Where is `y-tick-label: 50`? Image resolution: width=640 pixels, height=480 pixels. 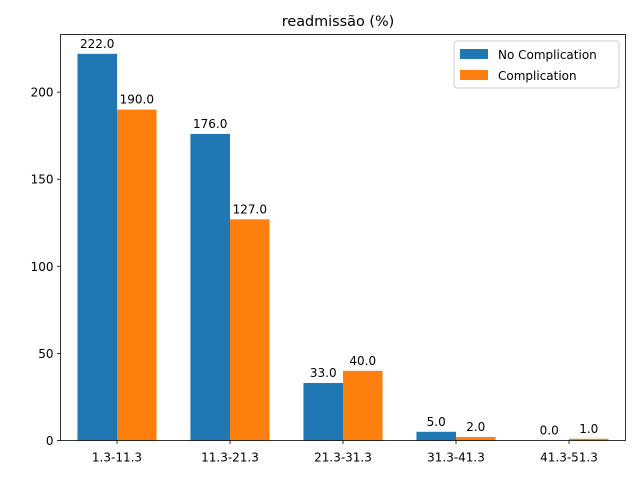 y-tick-label: 50 is located at coordinates (45, 354).